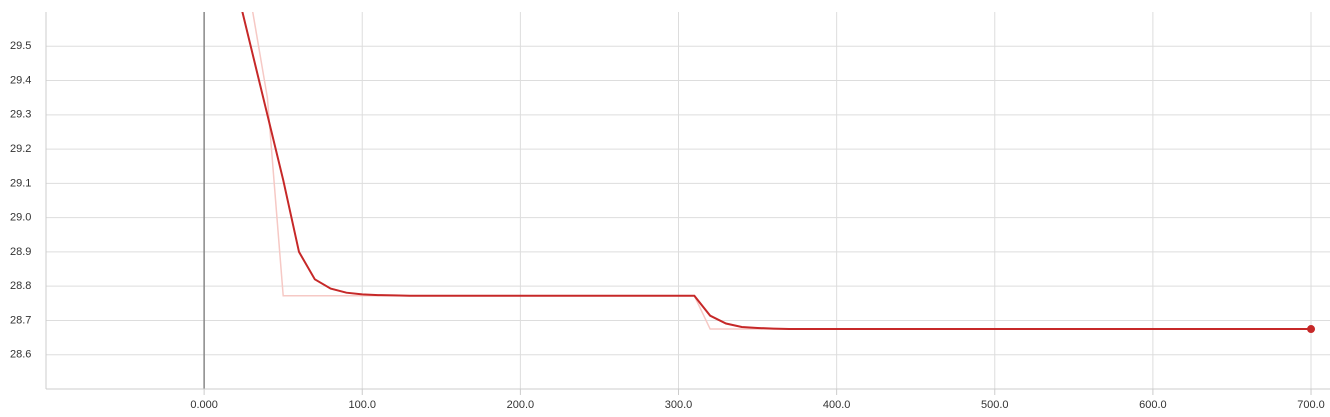 The image size is (1330, 417). What do you see at coordinates (20, 115) in the screenshot?
I see `y-tick-label: 29.3` at bounding box center [20, 115].